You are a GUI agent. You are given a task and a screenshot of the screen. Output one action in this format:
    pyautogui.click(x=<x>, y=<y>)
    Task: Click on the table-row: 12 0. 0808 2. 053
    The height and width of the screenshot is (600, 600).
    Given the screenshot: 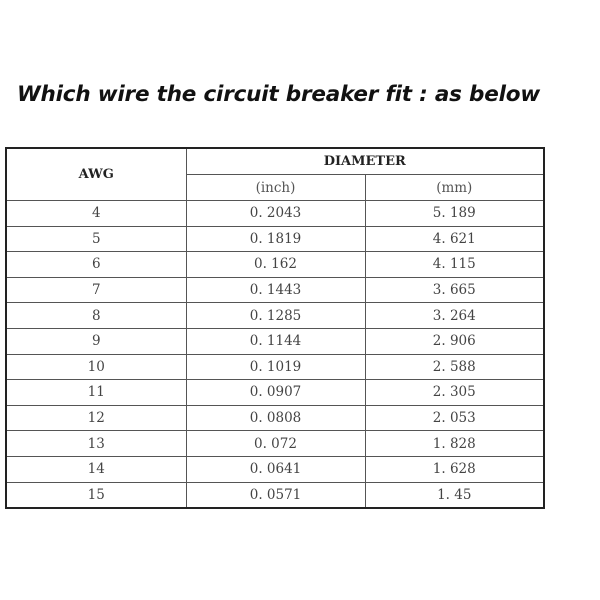 What is the action you would take?
    pyautogui.click(x=275, y=418)
    